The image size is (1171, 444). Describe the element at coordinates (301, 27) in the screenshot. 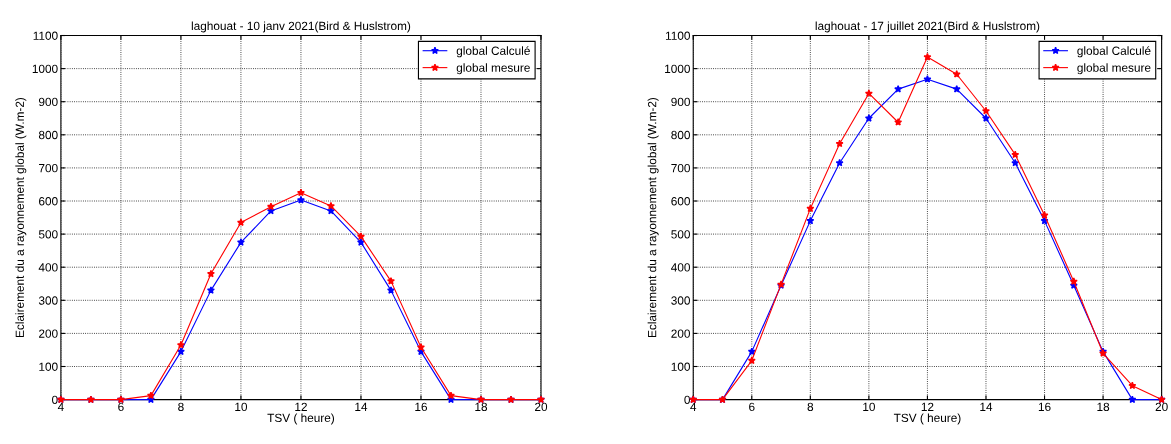

I see `chart-title: laghouat - 10 janv 2021(Bird & Huslstrom)` at that location.